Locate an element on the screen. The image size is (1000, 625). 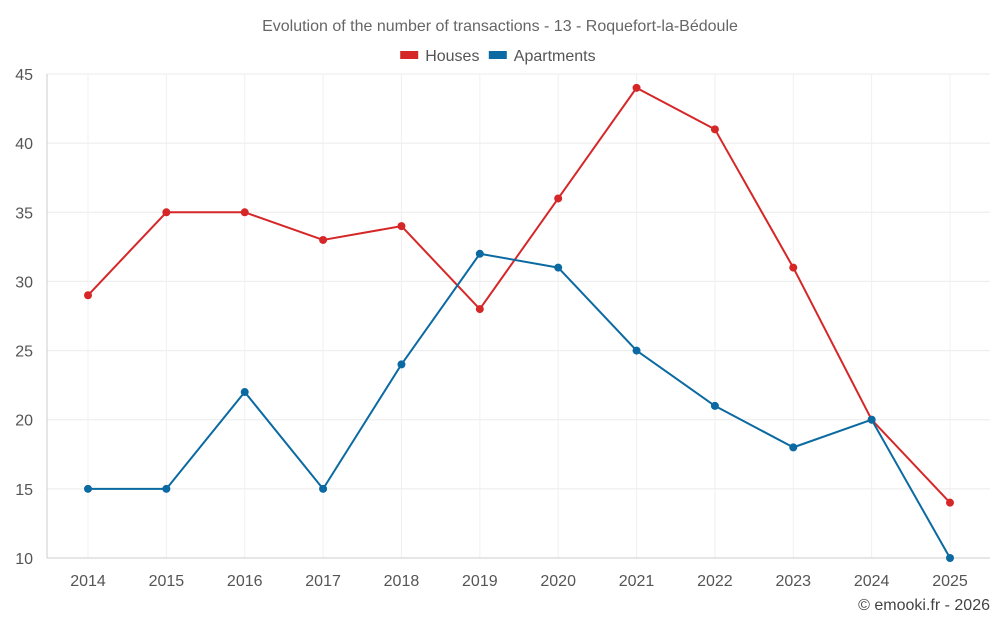
legend-swatch-apartments is located at coordinates (497, 55).